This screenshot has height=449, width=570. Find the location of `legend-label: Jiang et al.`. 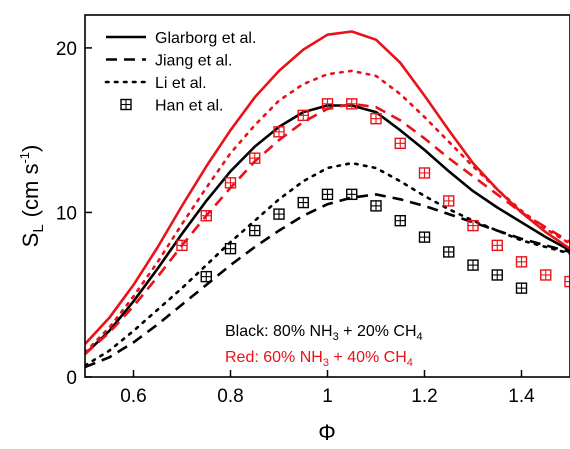

legend-label: Jiang et al. is located at coordinates (193, 61).